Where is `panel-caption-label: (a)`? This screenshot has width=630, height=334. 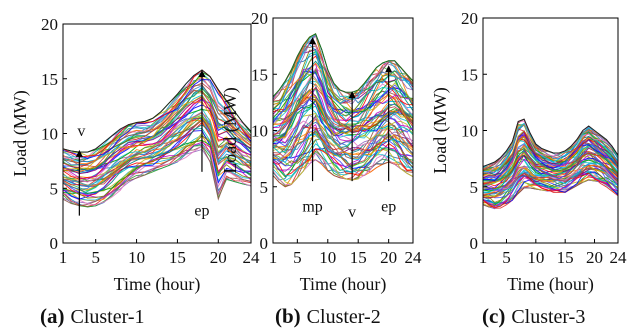
panel-caption-label: (a) is located at coordinates (52, 316).